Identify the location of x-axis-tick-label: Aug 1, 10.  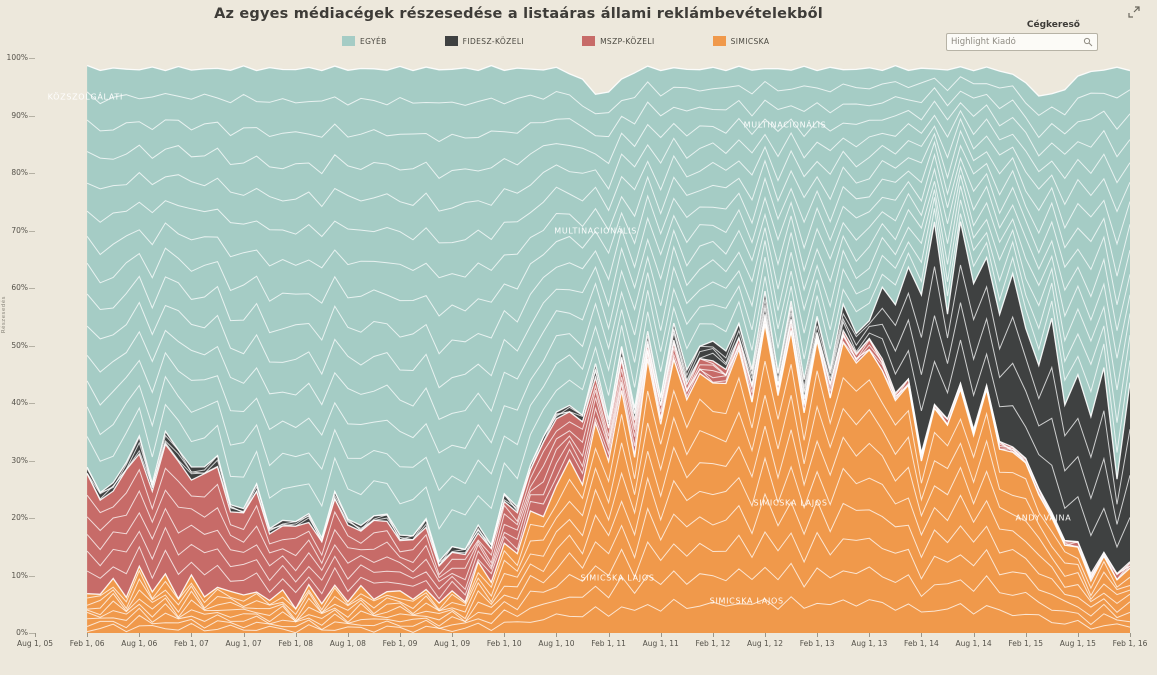
(556, 643).